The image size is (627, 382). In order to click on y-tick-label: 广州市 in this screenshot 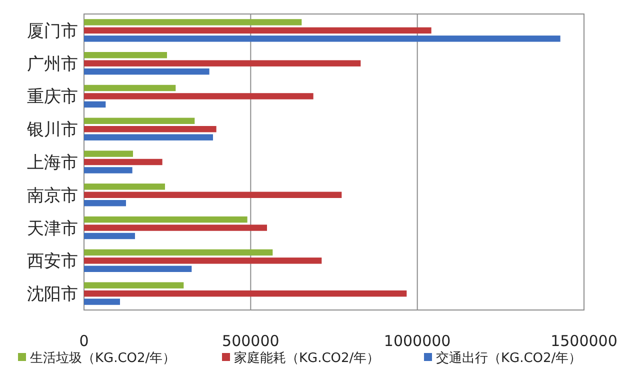, I will do `click(52, 64)`.